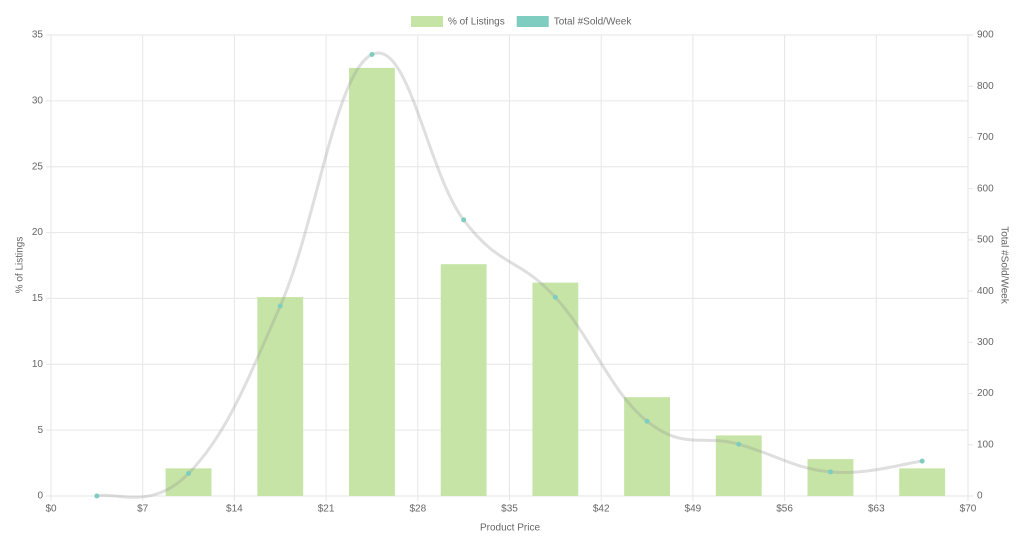 Image resolution: width=1024 pixels, height=541 pixels. Describe the element at coordinates (38, 364) in the screenshot. I see `y-tick-label: 10` at that location.